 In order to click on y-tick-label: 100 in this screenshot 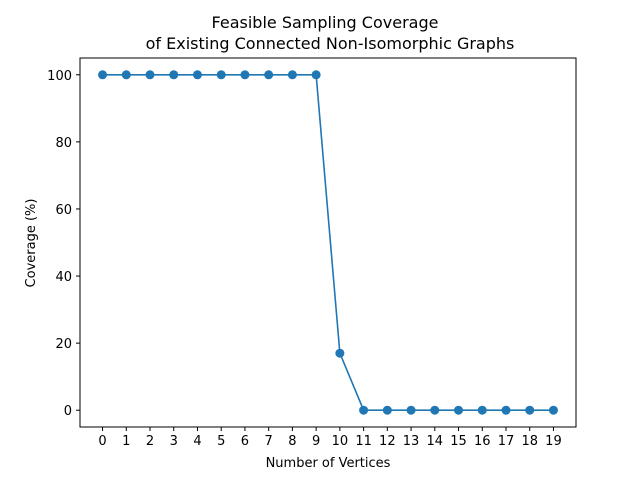, I will do `click(59, 76)`.